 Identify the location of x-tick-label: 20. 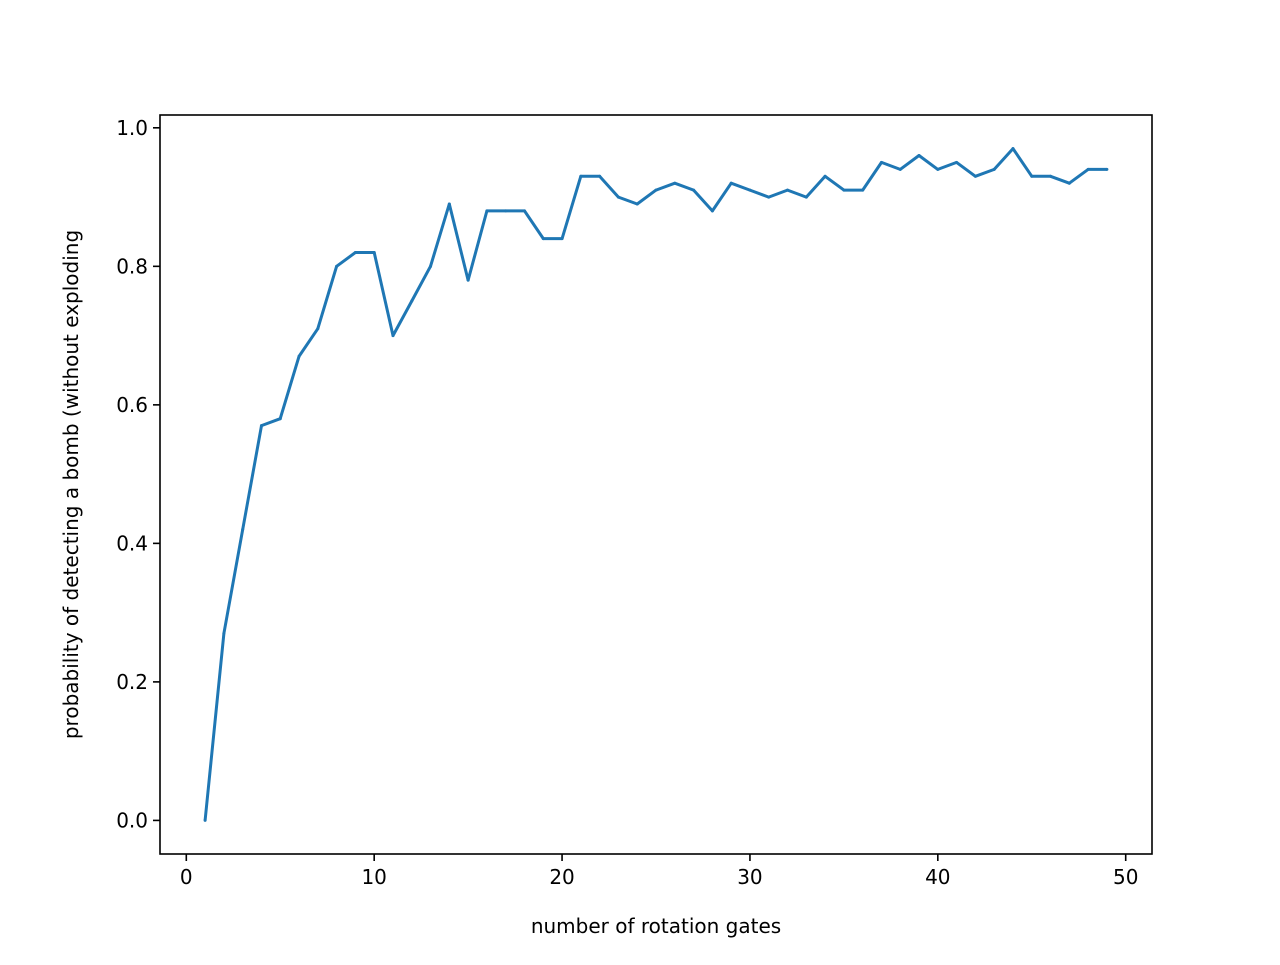
(561, 877).